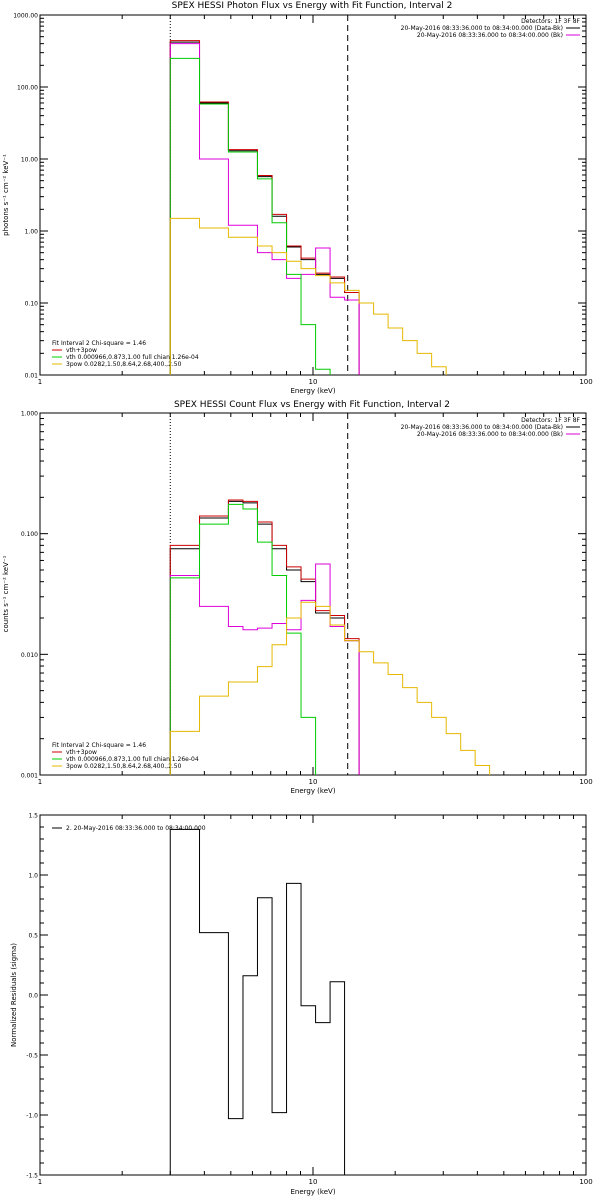 This screenshot has width=600, height=1200. Describe the element at coordinates (312, 791) in the screenshot. I see `count-x-axis-label: Energy (keV)` at that location.